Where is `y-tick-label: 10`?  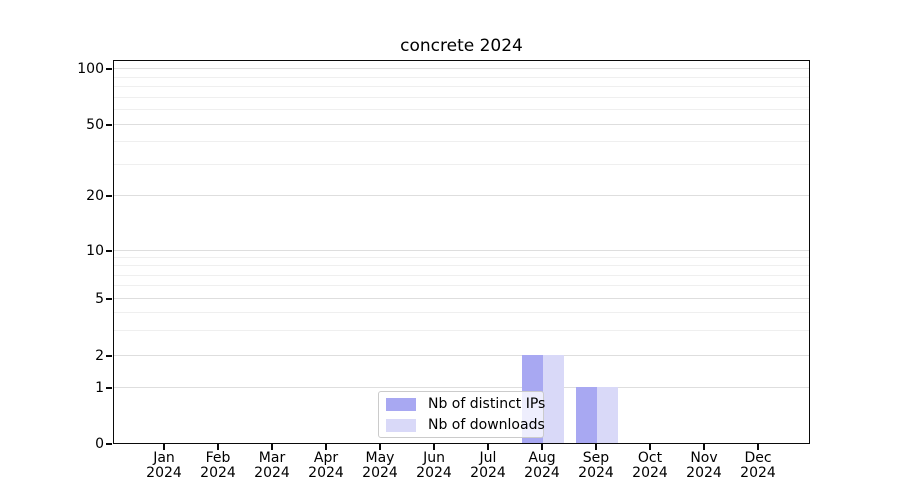 y-tick-label: 10 is located at coordinates (95, 251).